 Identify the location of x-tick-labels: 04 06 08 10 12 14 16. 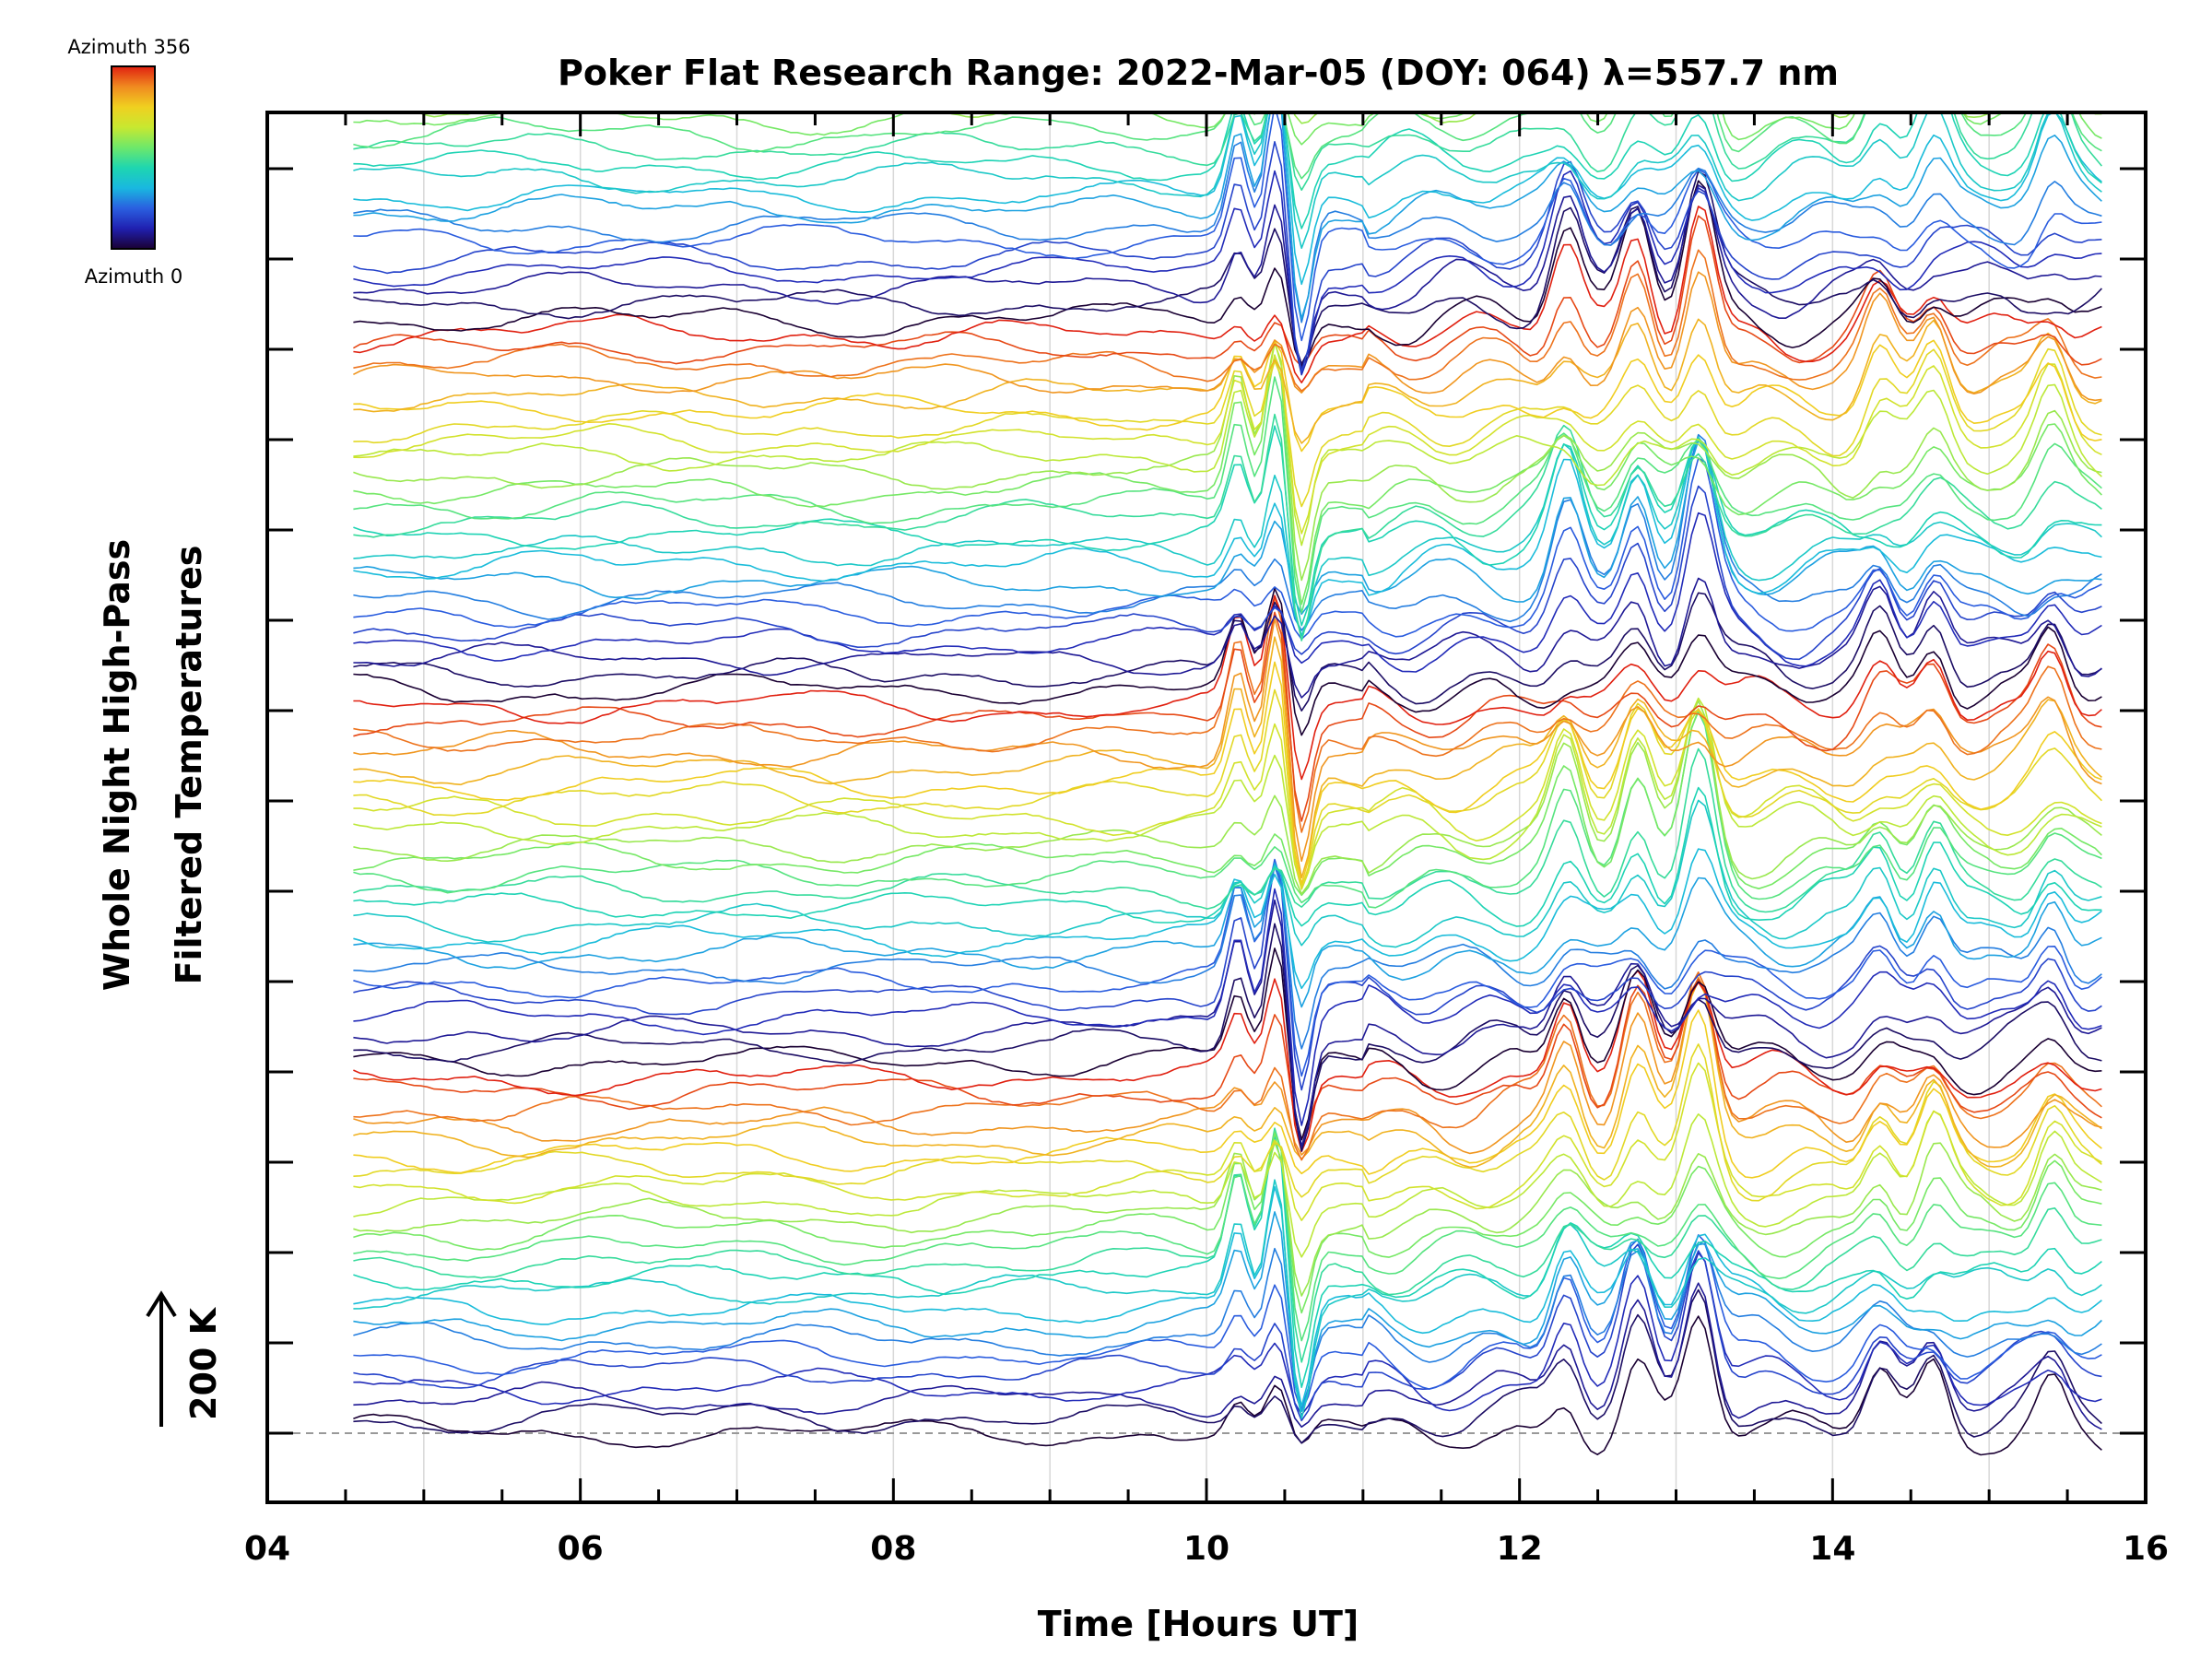
(1206, 1549).